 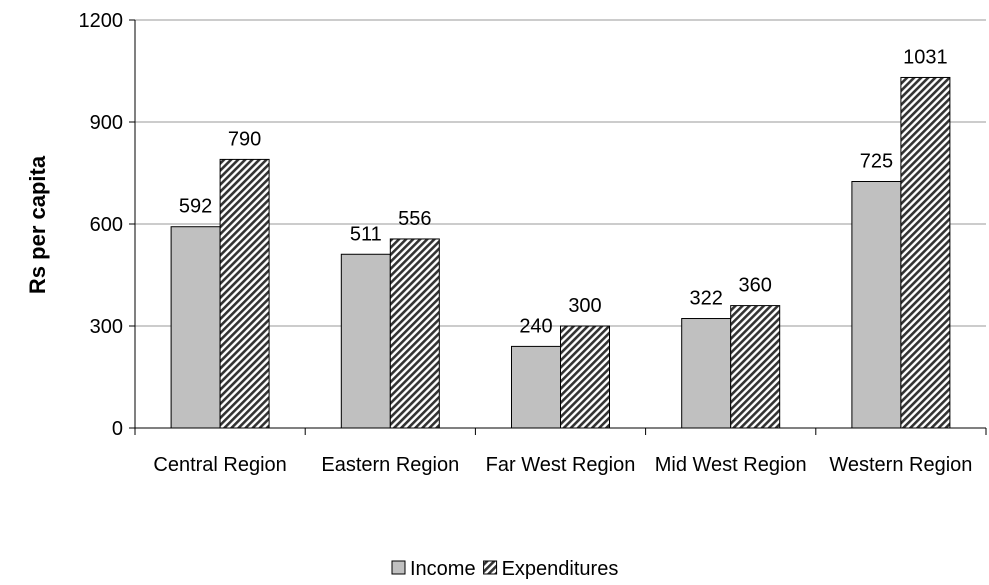 What do you see at coordinates (101, 21) in the screenshot?
I see `y-tick-label: 1200` at bounding box center [101, 21].